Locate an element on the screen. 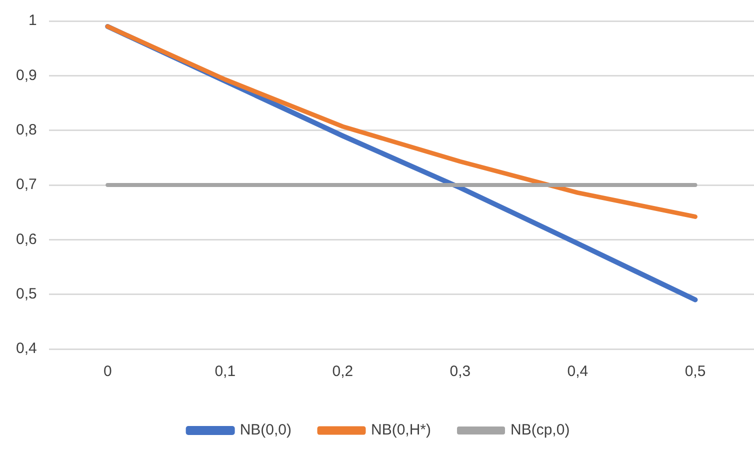 This screenshot has width=754, height=452. x-tick-label: 0,3 is located at coordinates (460, 371).